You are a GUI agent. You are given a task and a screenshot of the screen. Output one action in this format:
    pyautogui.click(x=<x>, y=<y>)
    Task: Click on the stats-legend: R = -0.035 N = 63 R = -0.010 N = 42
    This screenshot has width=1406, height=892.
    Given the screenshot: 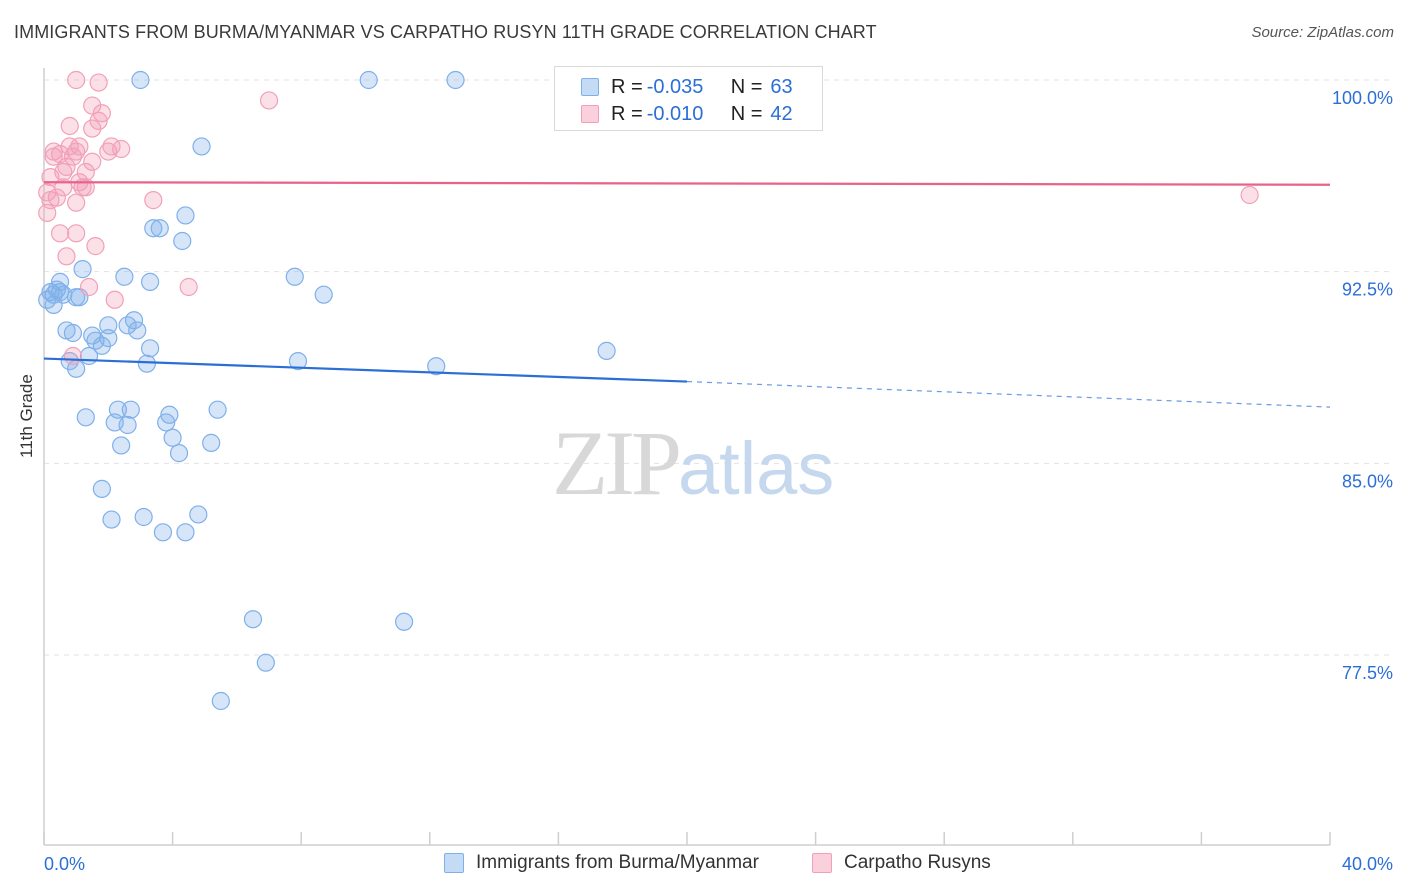 What is the action you would take?
    pyautogui.click(x=688, y=98)
    